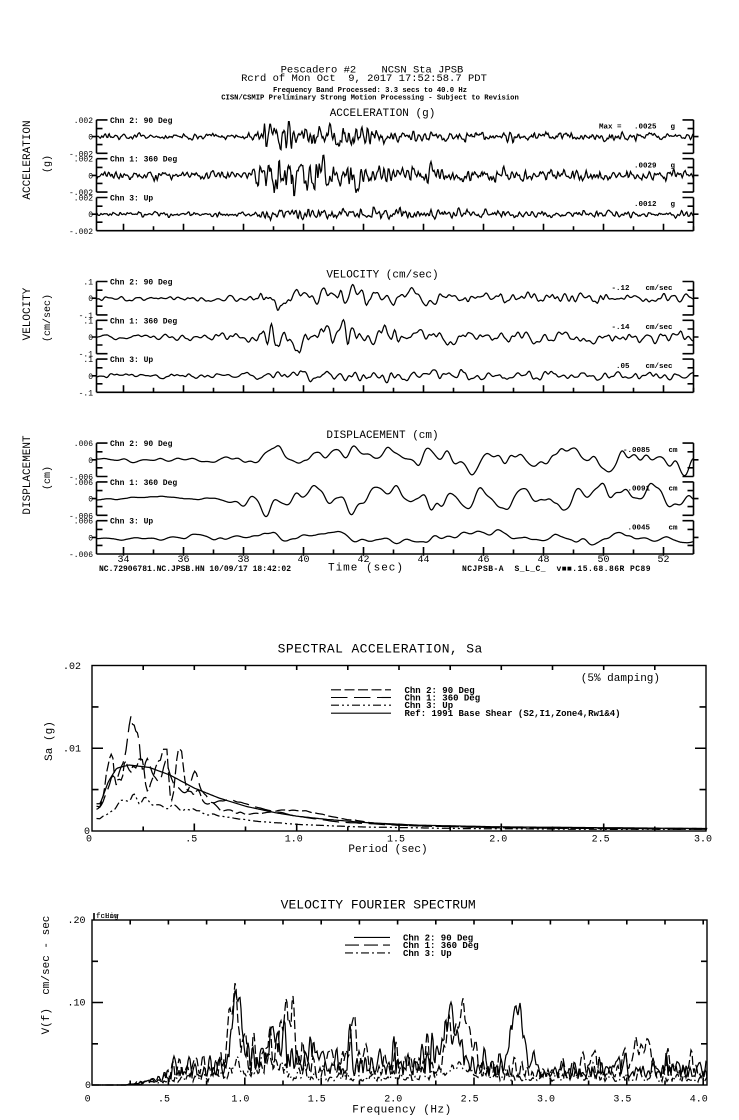 This screenshot has width=739, height=1120. Describe the element at coordinates (382, 275) in the screenshot. I see `svg-text: VELOCITY (cm/sec)` at that location.